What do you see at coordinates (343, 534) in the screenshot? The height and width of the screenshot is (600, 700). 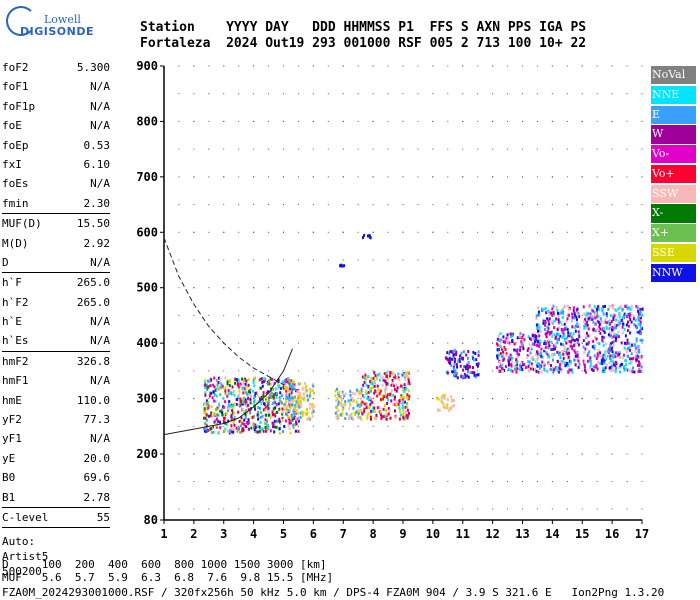 I see `x-tick-label: 7` at bounding box center [343, 534].